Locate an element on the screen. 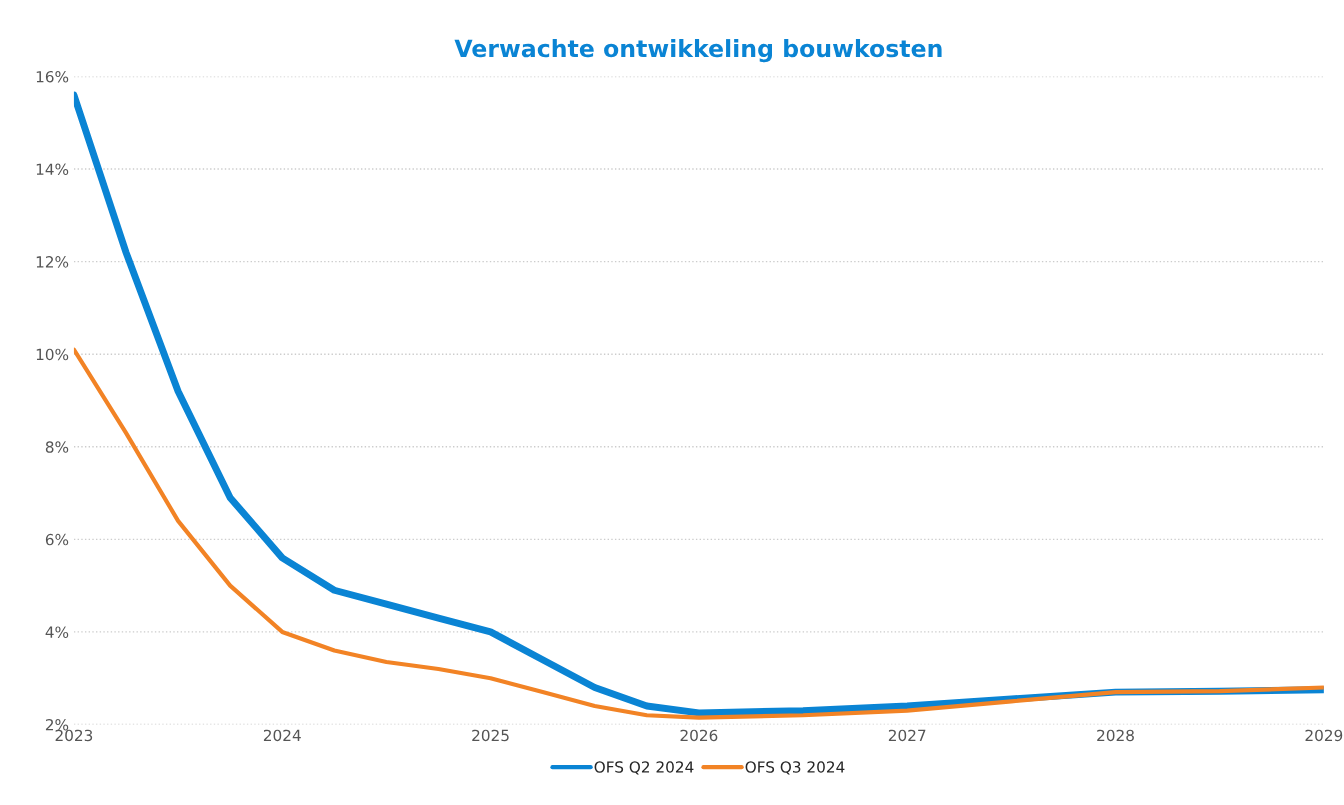  x-tick-label: 2024 is located at coordinates (282, 735).